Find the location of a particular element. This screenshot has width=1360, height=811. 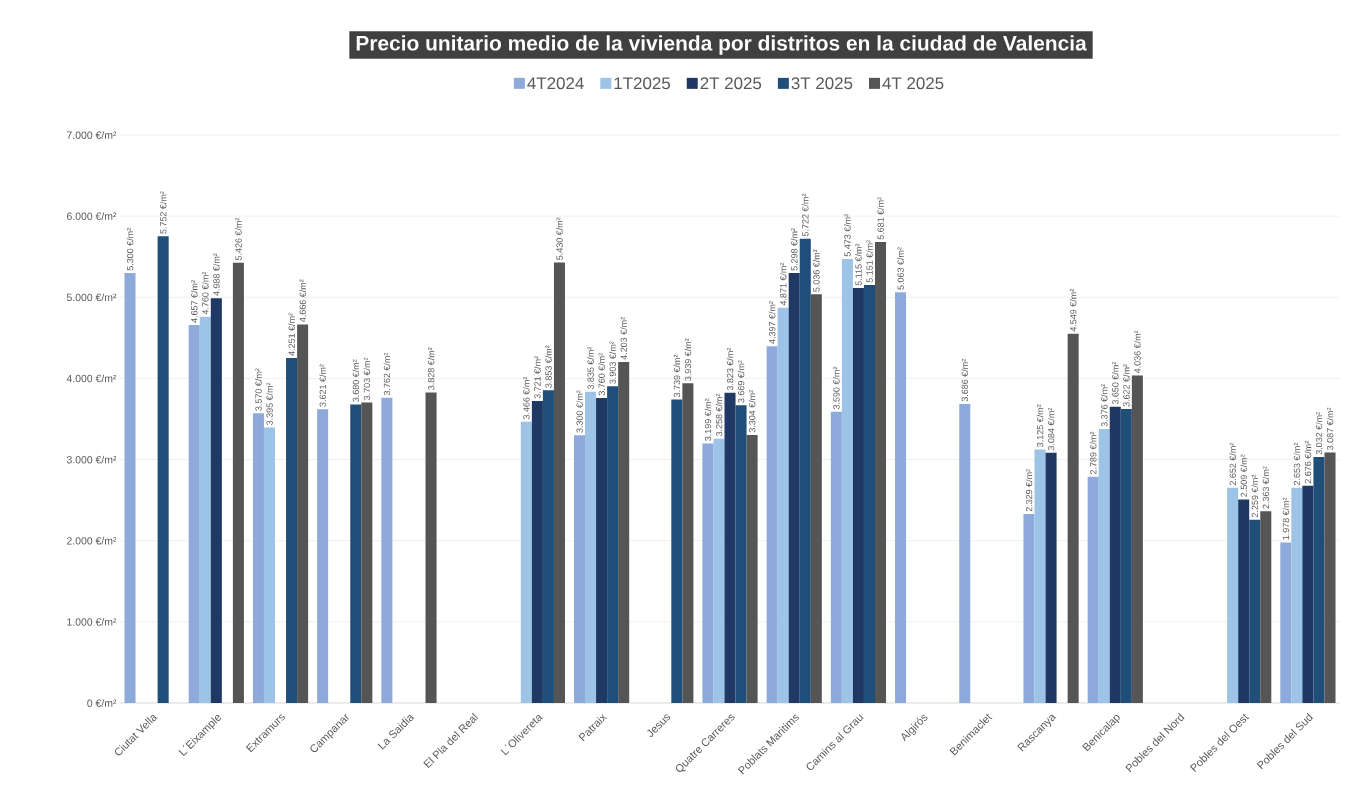

data-label: 3.300 €/m² is located at coordinates (579, 411).